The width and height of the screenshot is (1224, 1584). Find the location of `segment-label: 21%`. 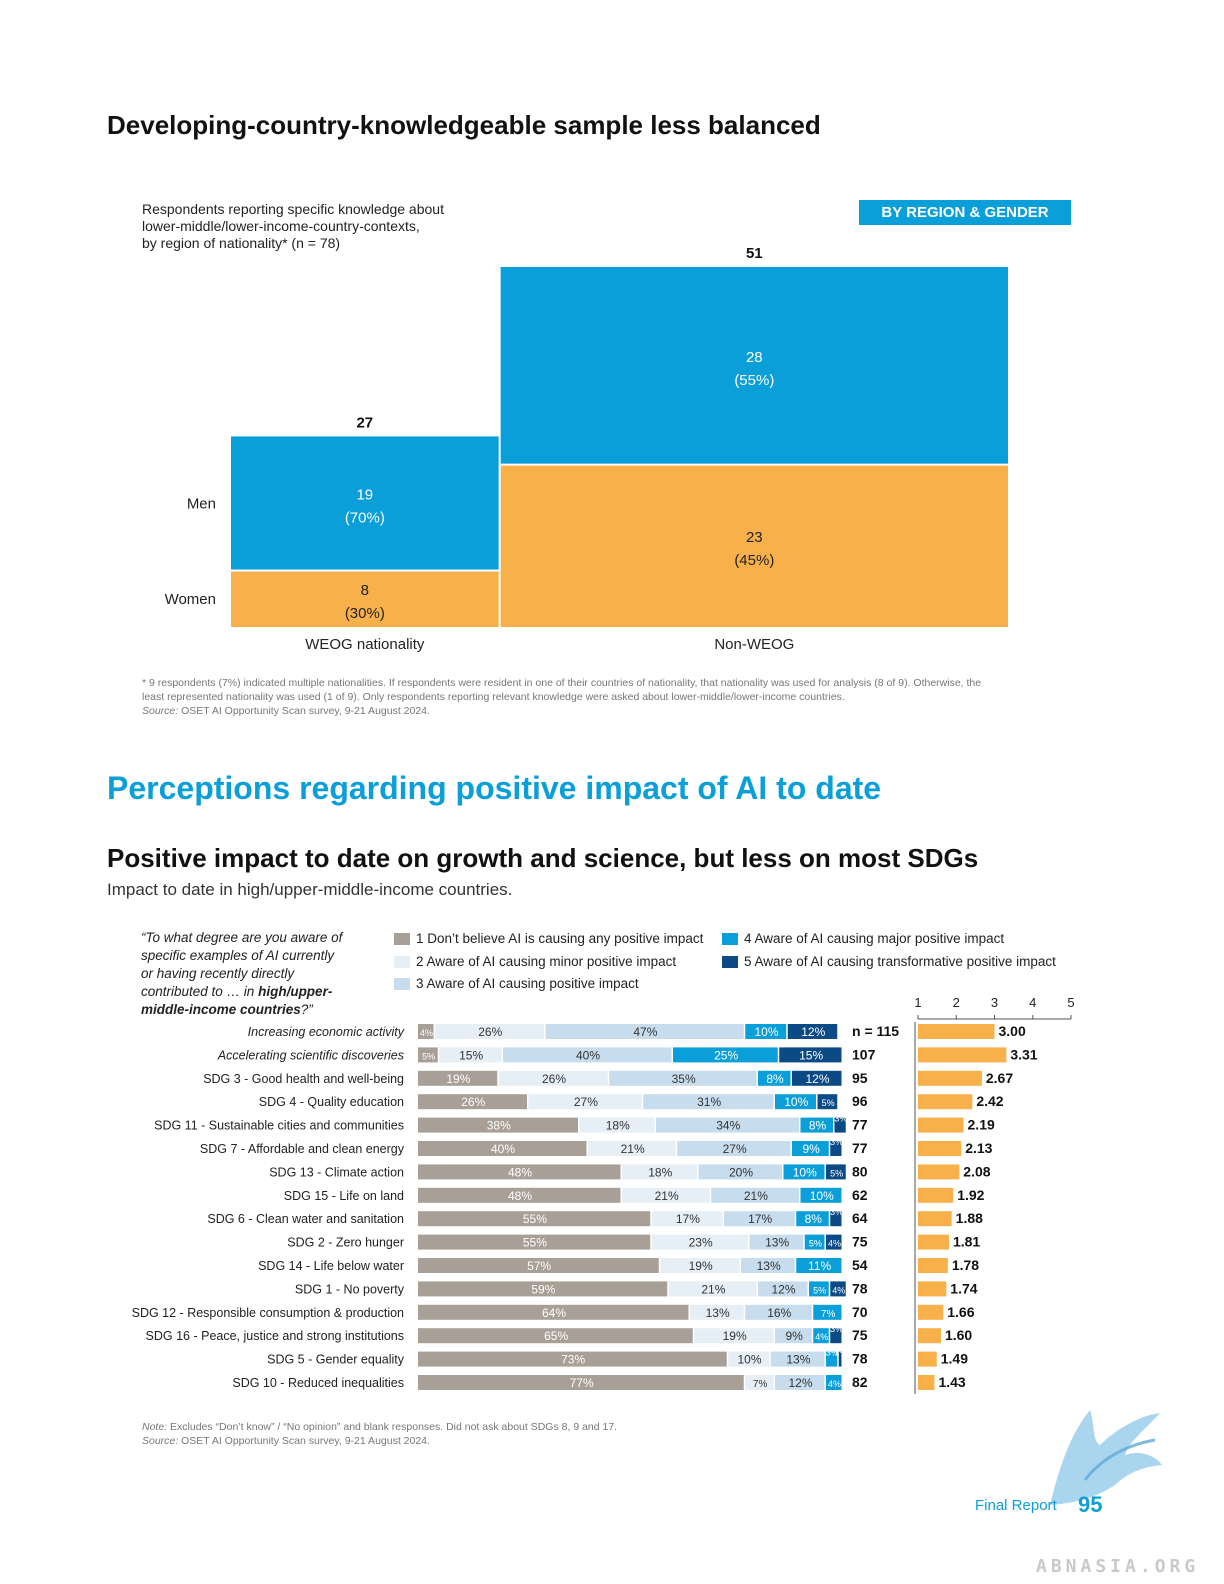

segment-label: 21% is located at coordinates (633, 1149).